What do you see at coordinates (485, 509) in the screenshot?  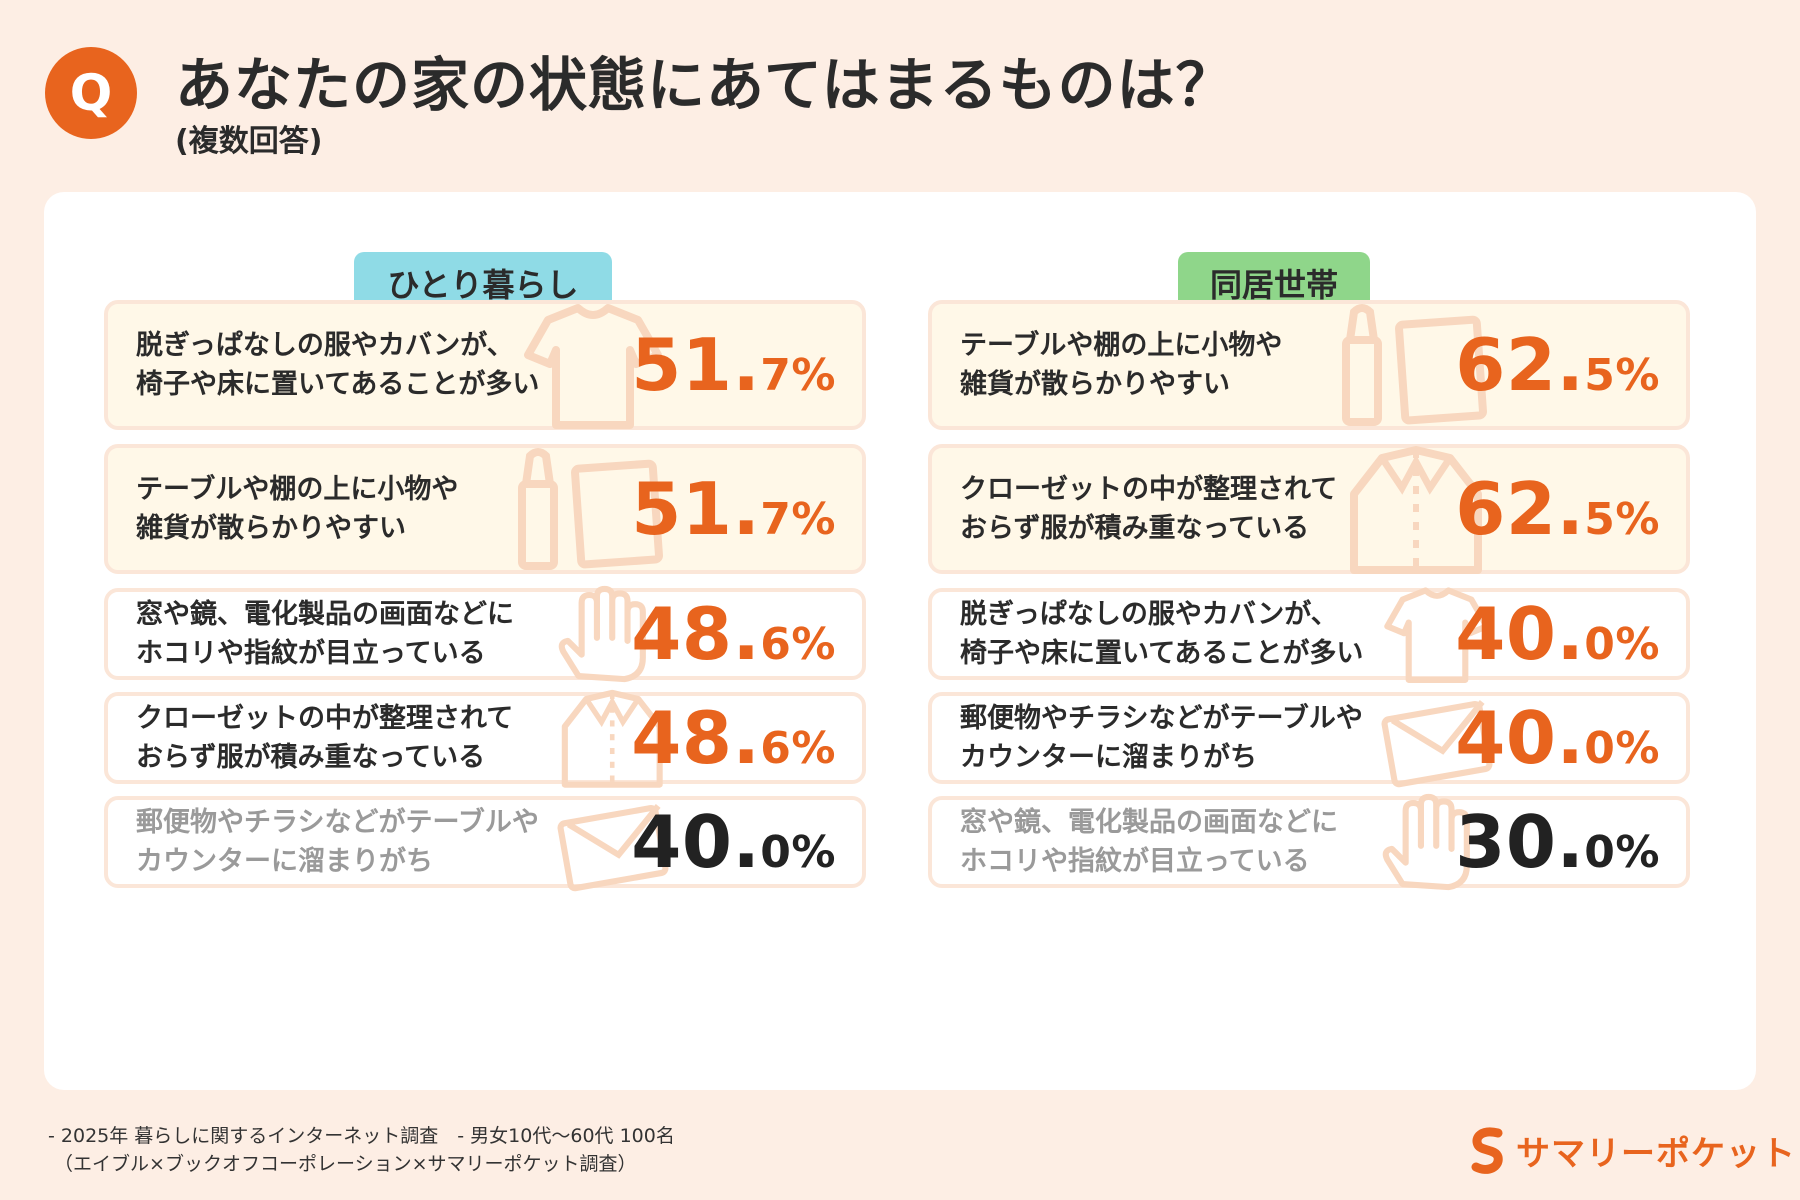 I see `solo-item-2: テーブルや棚の上に小物や 雑貨が散らかりやすい 51.7%` at bounding box center [485, 509].